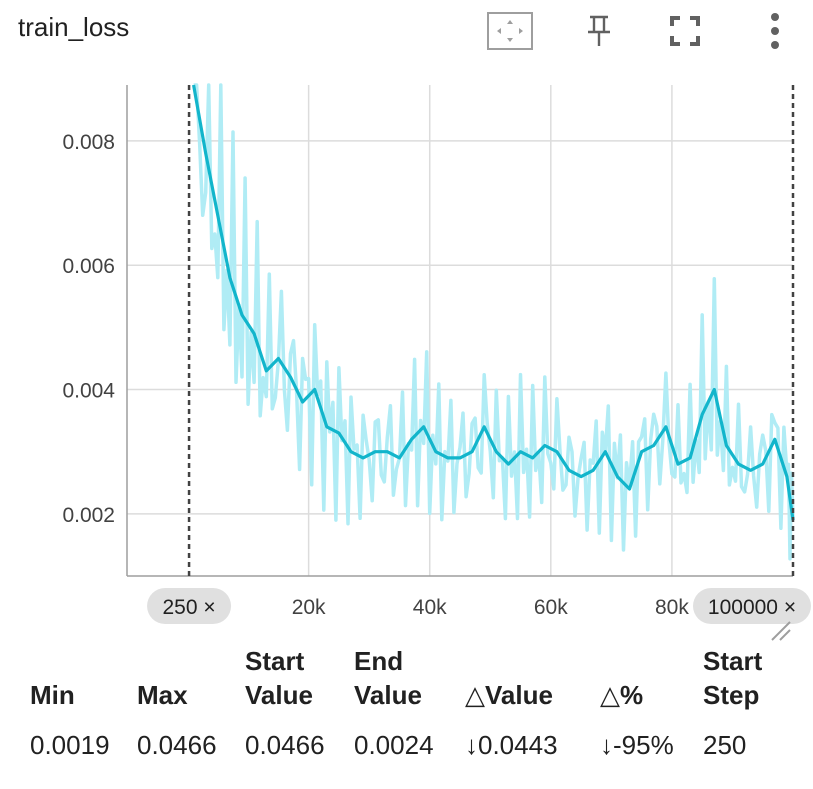 Image resolution: width=813 pixels, height=789 pixels. Describe the element at coordinates (637, 745) in the screenshot. I see `stat-value: ↓-95%` at that location.